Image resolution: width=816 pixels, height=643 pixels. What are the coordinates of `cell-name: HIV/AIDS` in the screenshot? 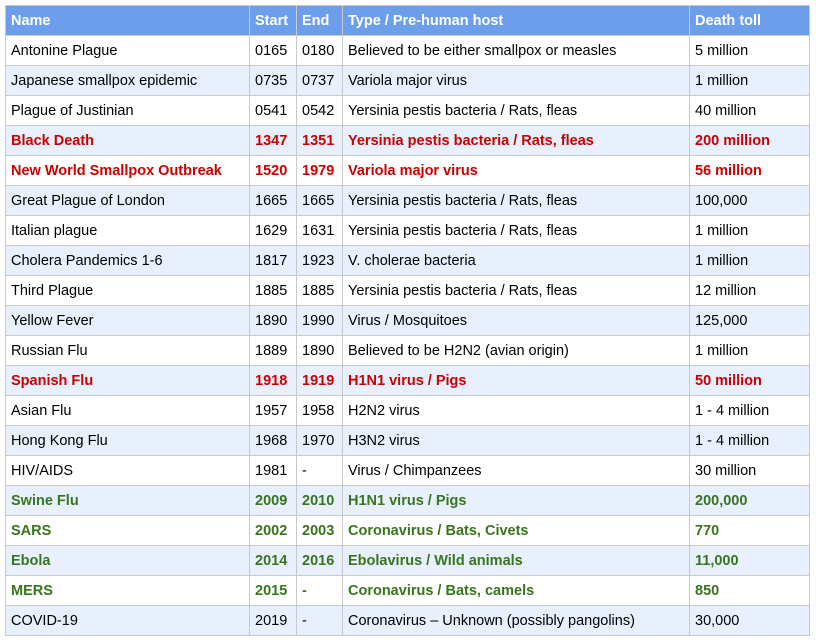 It's located at (127, 470).